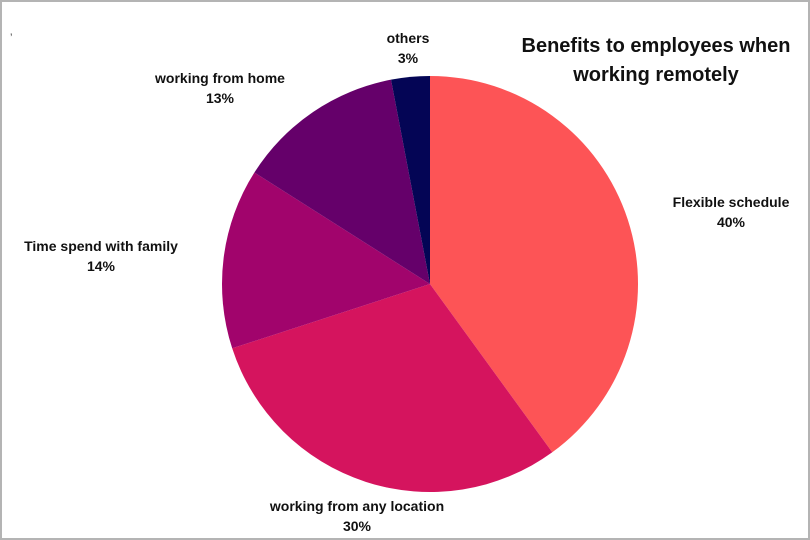 The height and width of the screenshot is (540, 810). I want to click on slice-percent: 14%, so click(101, 266).